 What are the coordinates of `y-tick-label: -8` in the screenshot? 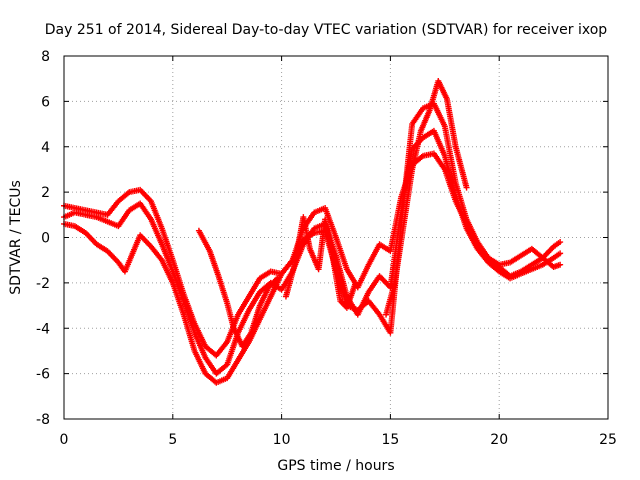 It's located at (43, 420).